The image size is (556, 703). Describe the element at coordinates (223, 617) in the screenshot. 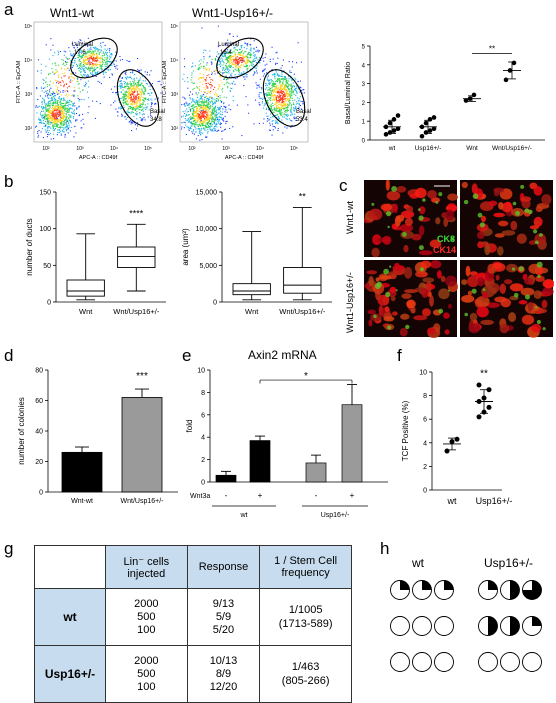

I see `table-cell: 9/13 5/9 5/20` at that location.